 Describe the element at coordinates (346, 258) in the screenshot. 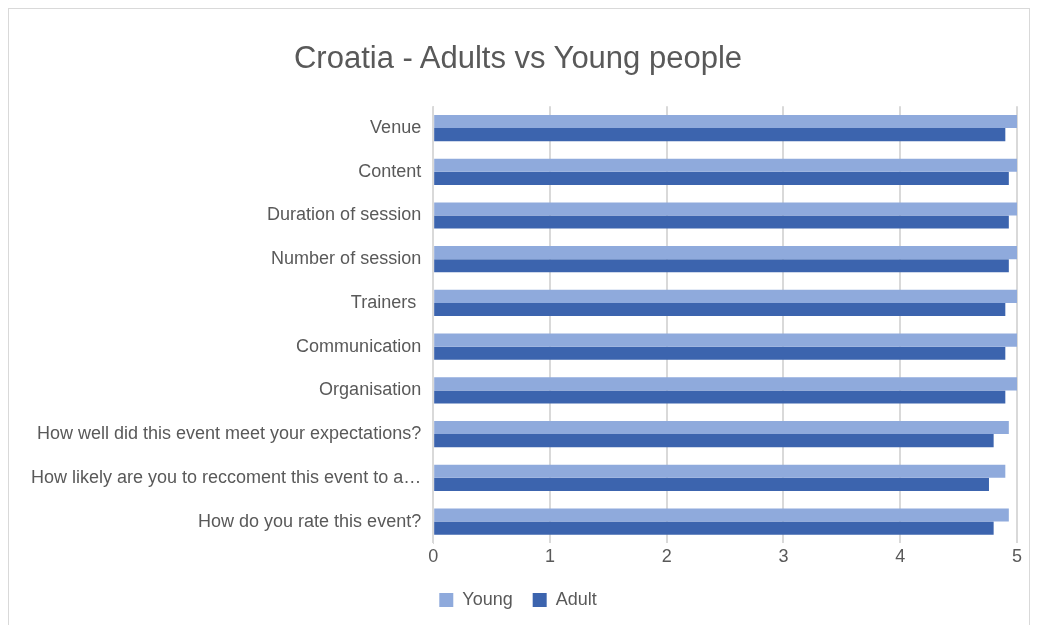

I see `y-tick-label: Number of session` at that location.